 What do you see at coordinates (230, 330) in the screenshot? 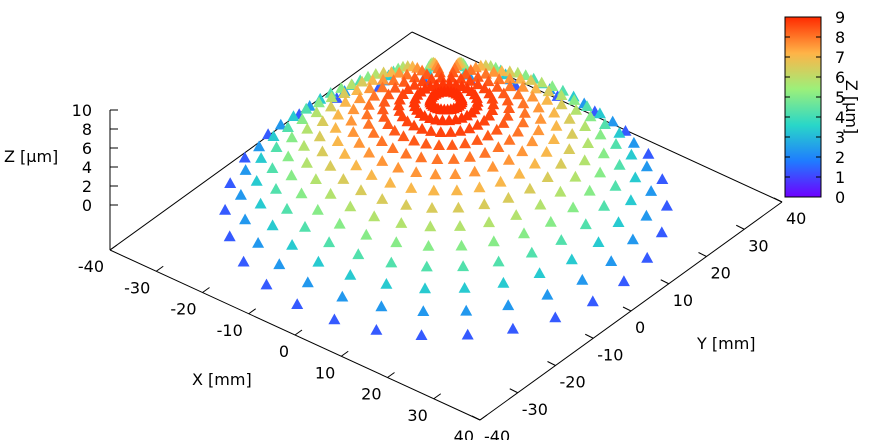
I see `x-tick-label: -10` at bounding box center [230, 330].